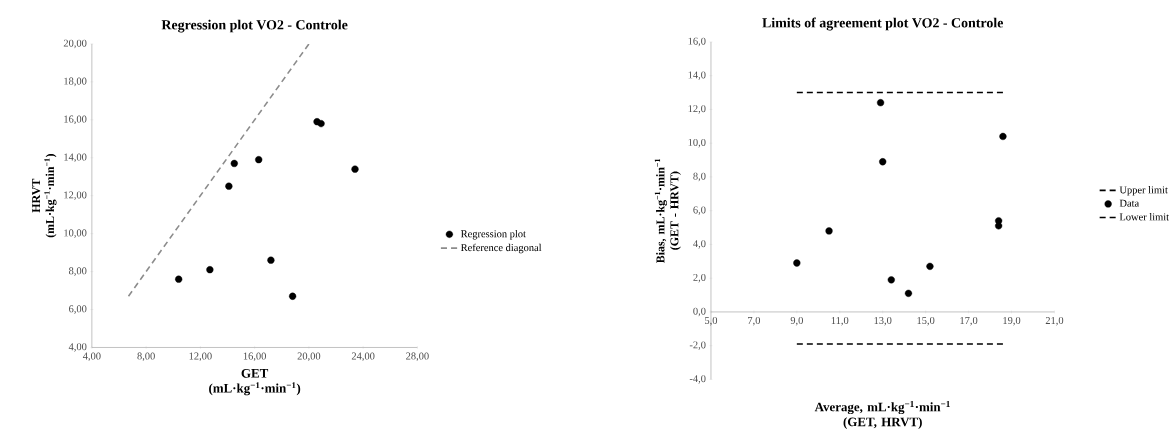  Describe the element at coordinates (493, 234) in the screenshot. I see `legend-label: Regression plot` at that location.